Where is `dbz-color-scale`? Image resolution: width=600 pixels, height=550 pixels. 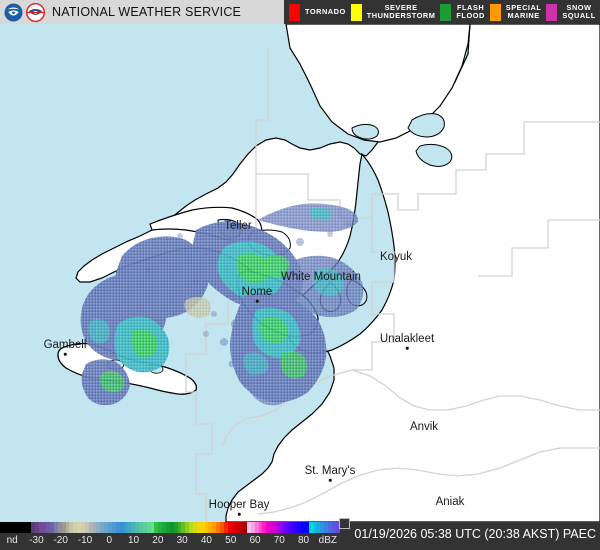 dbz-color-scale is located at coordinates (170, 527).